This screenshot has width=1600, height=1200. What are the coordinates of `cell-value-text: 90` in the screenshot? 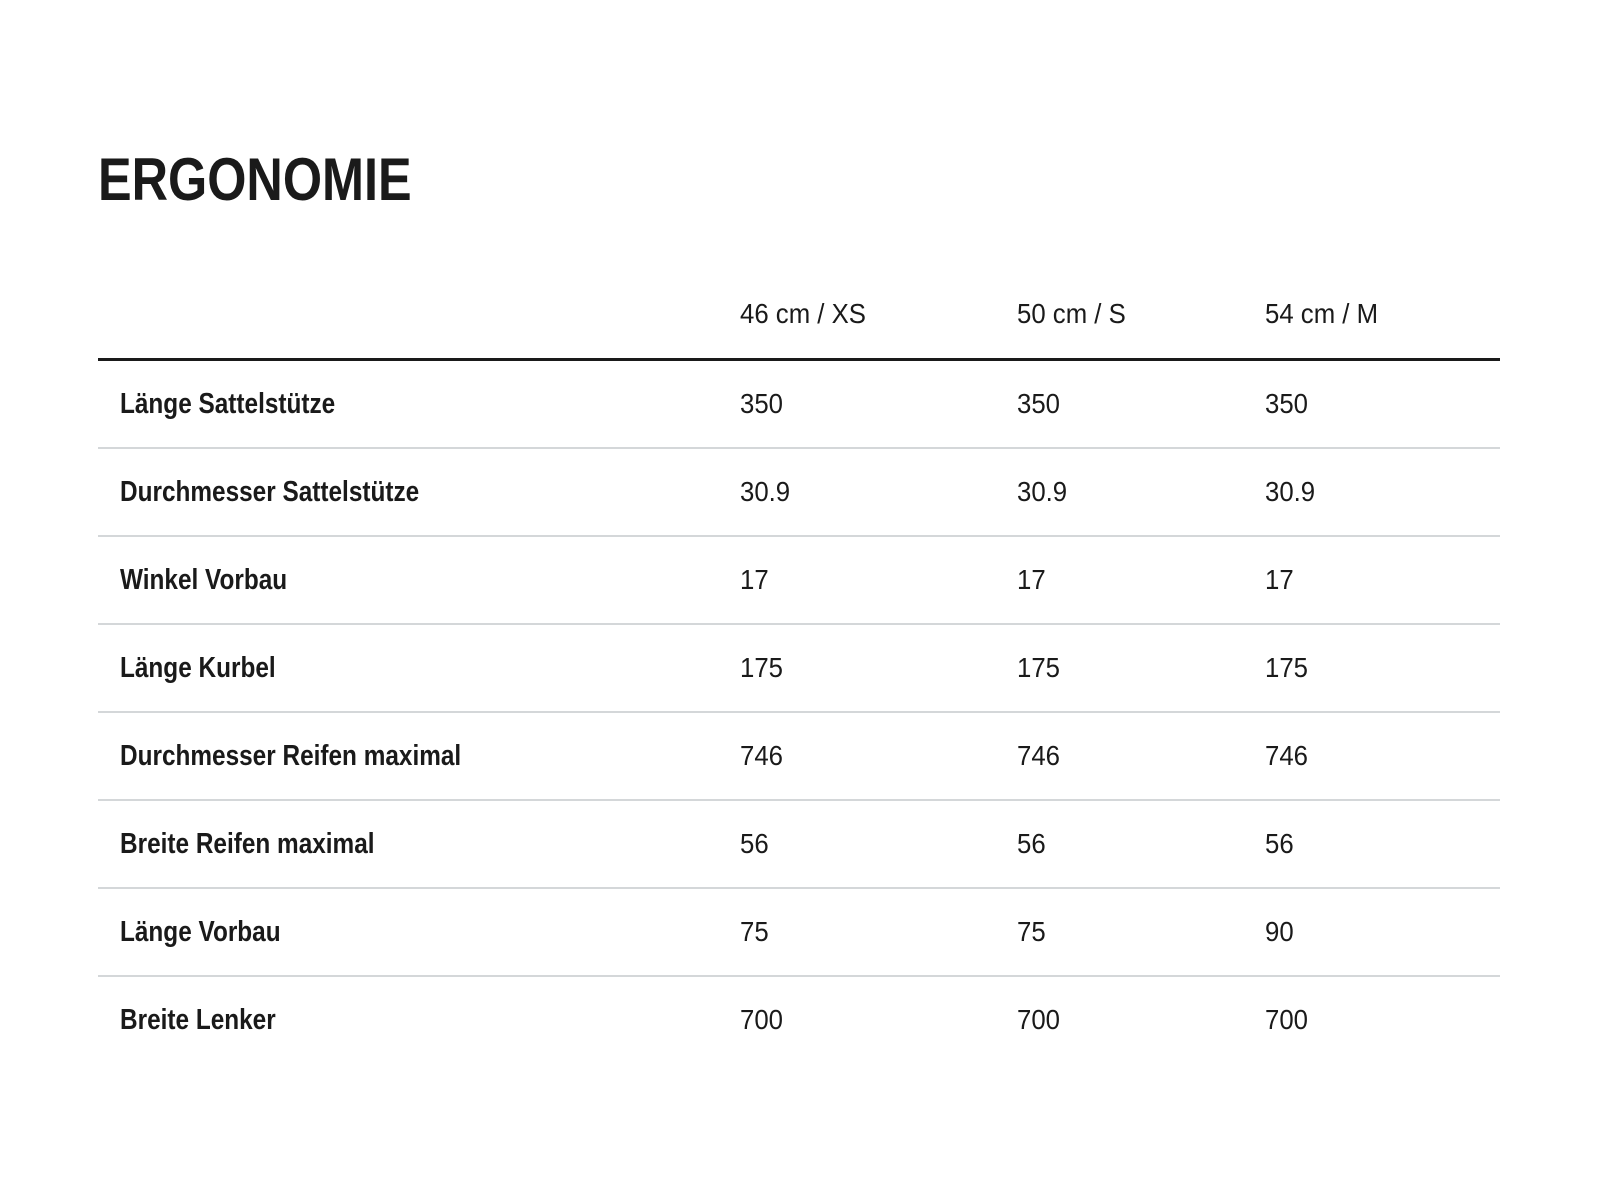 It's located at (1279, 931).